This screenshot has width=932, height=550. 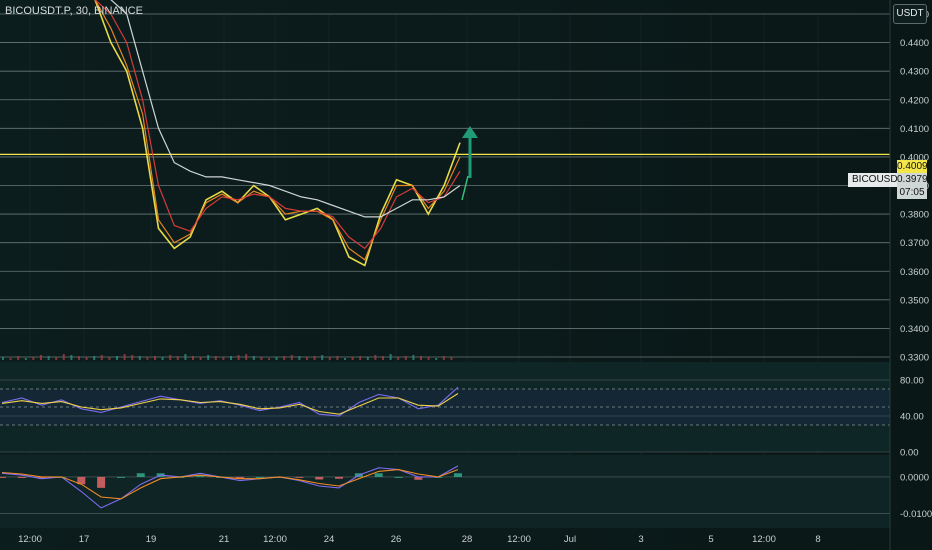 What do you see at coordinates (470, 132) in the screenshot?
I see `up-arrow-icon` at bounding box center [470, 132].